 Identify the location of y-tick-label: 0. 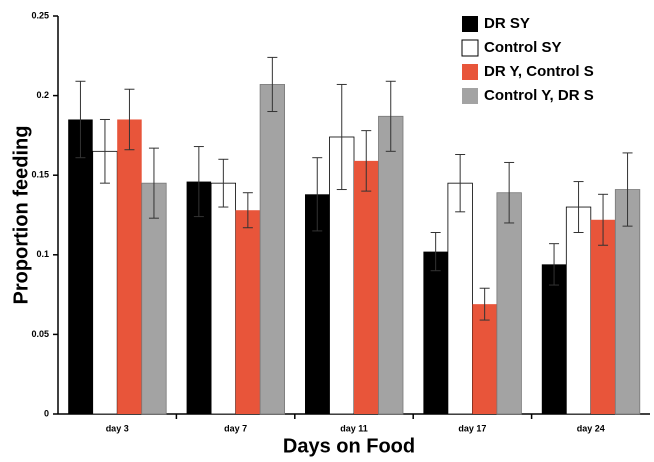
(46, 413).